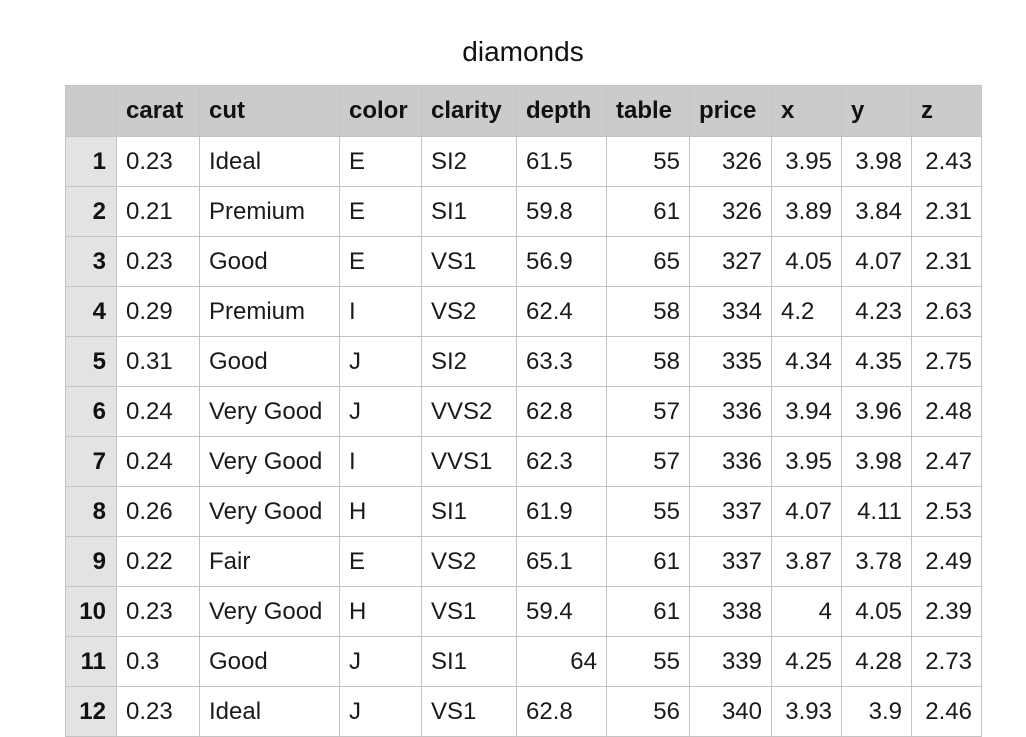  What do you see at coordinates (806, 661) in the screenshot?
I see `cell-x: 4.25` at bounding box center [806, 661].